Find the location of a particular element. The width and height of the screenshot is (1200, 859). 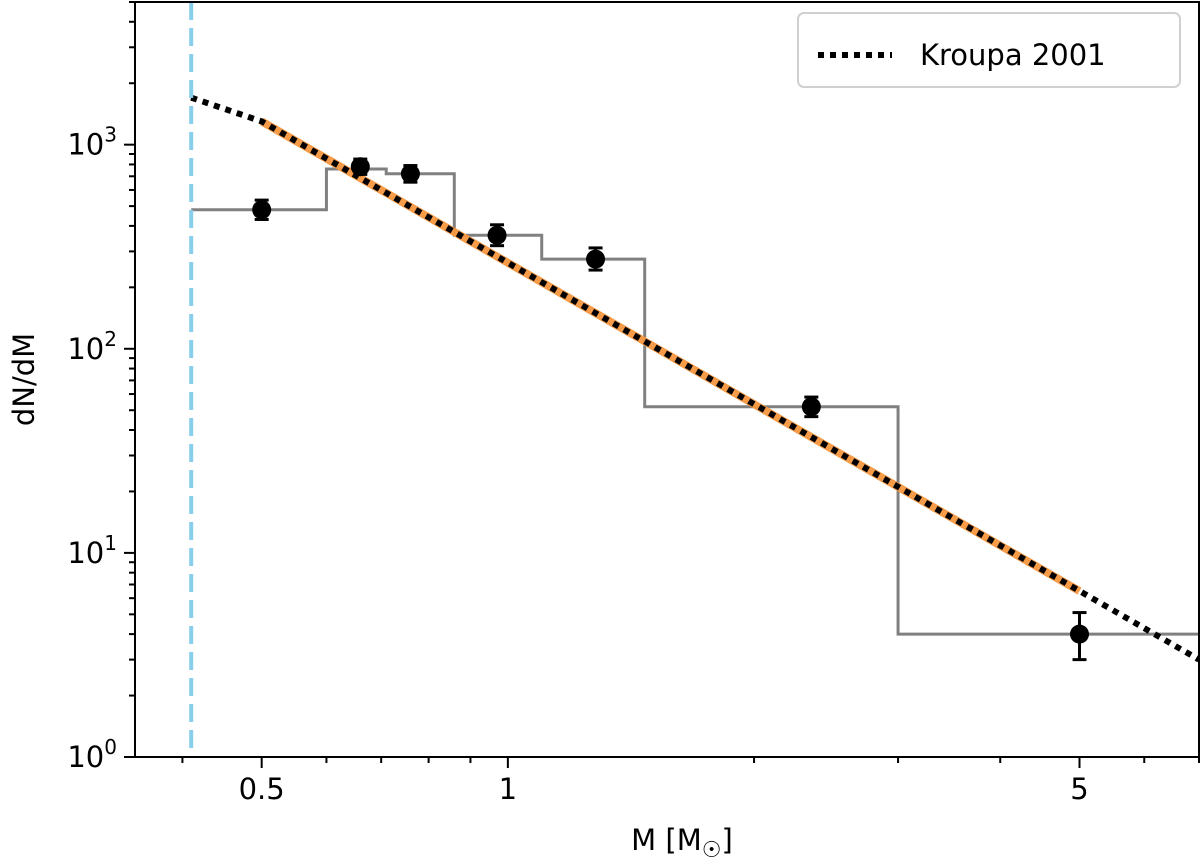

x-tick-label-0: 0.5 is located at coordinates (262, 789).